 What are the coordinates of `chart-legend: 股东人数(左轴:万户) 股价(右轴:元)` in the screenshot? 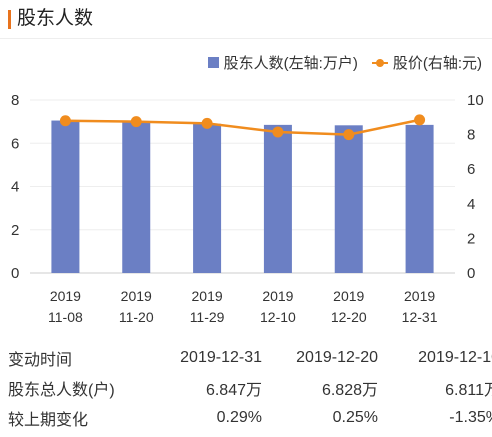 It's located at (344, 62).